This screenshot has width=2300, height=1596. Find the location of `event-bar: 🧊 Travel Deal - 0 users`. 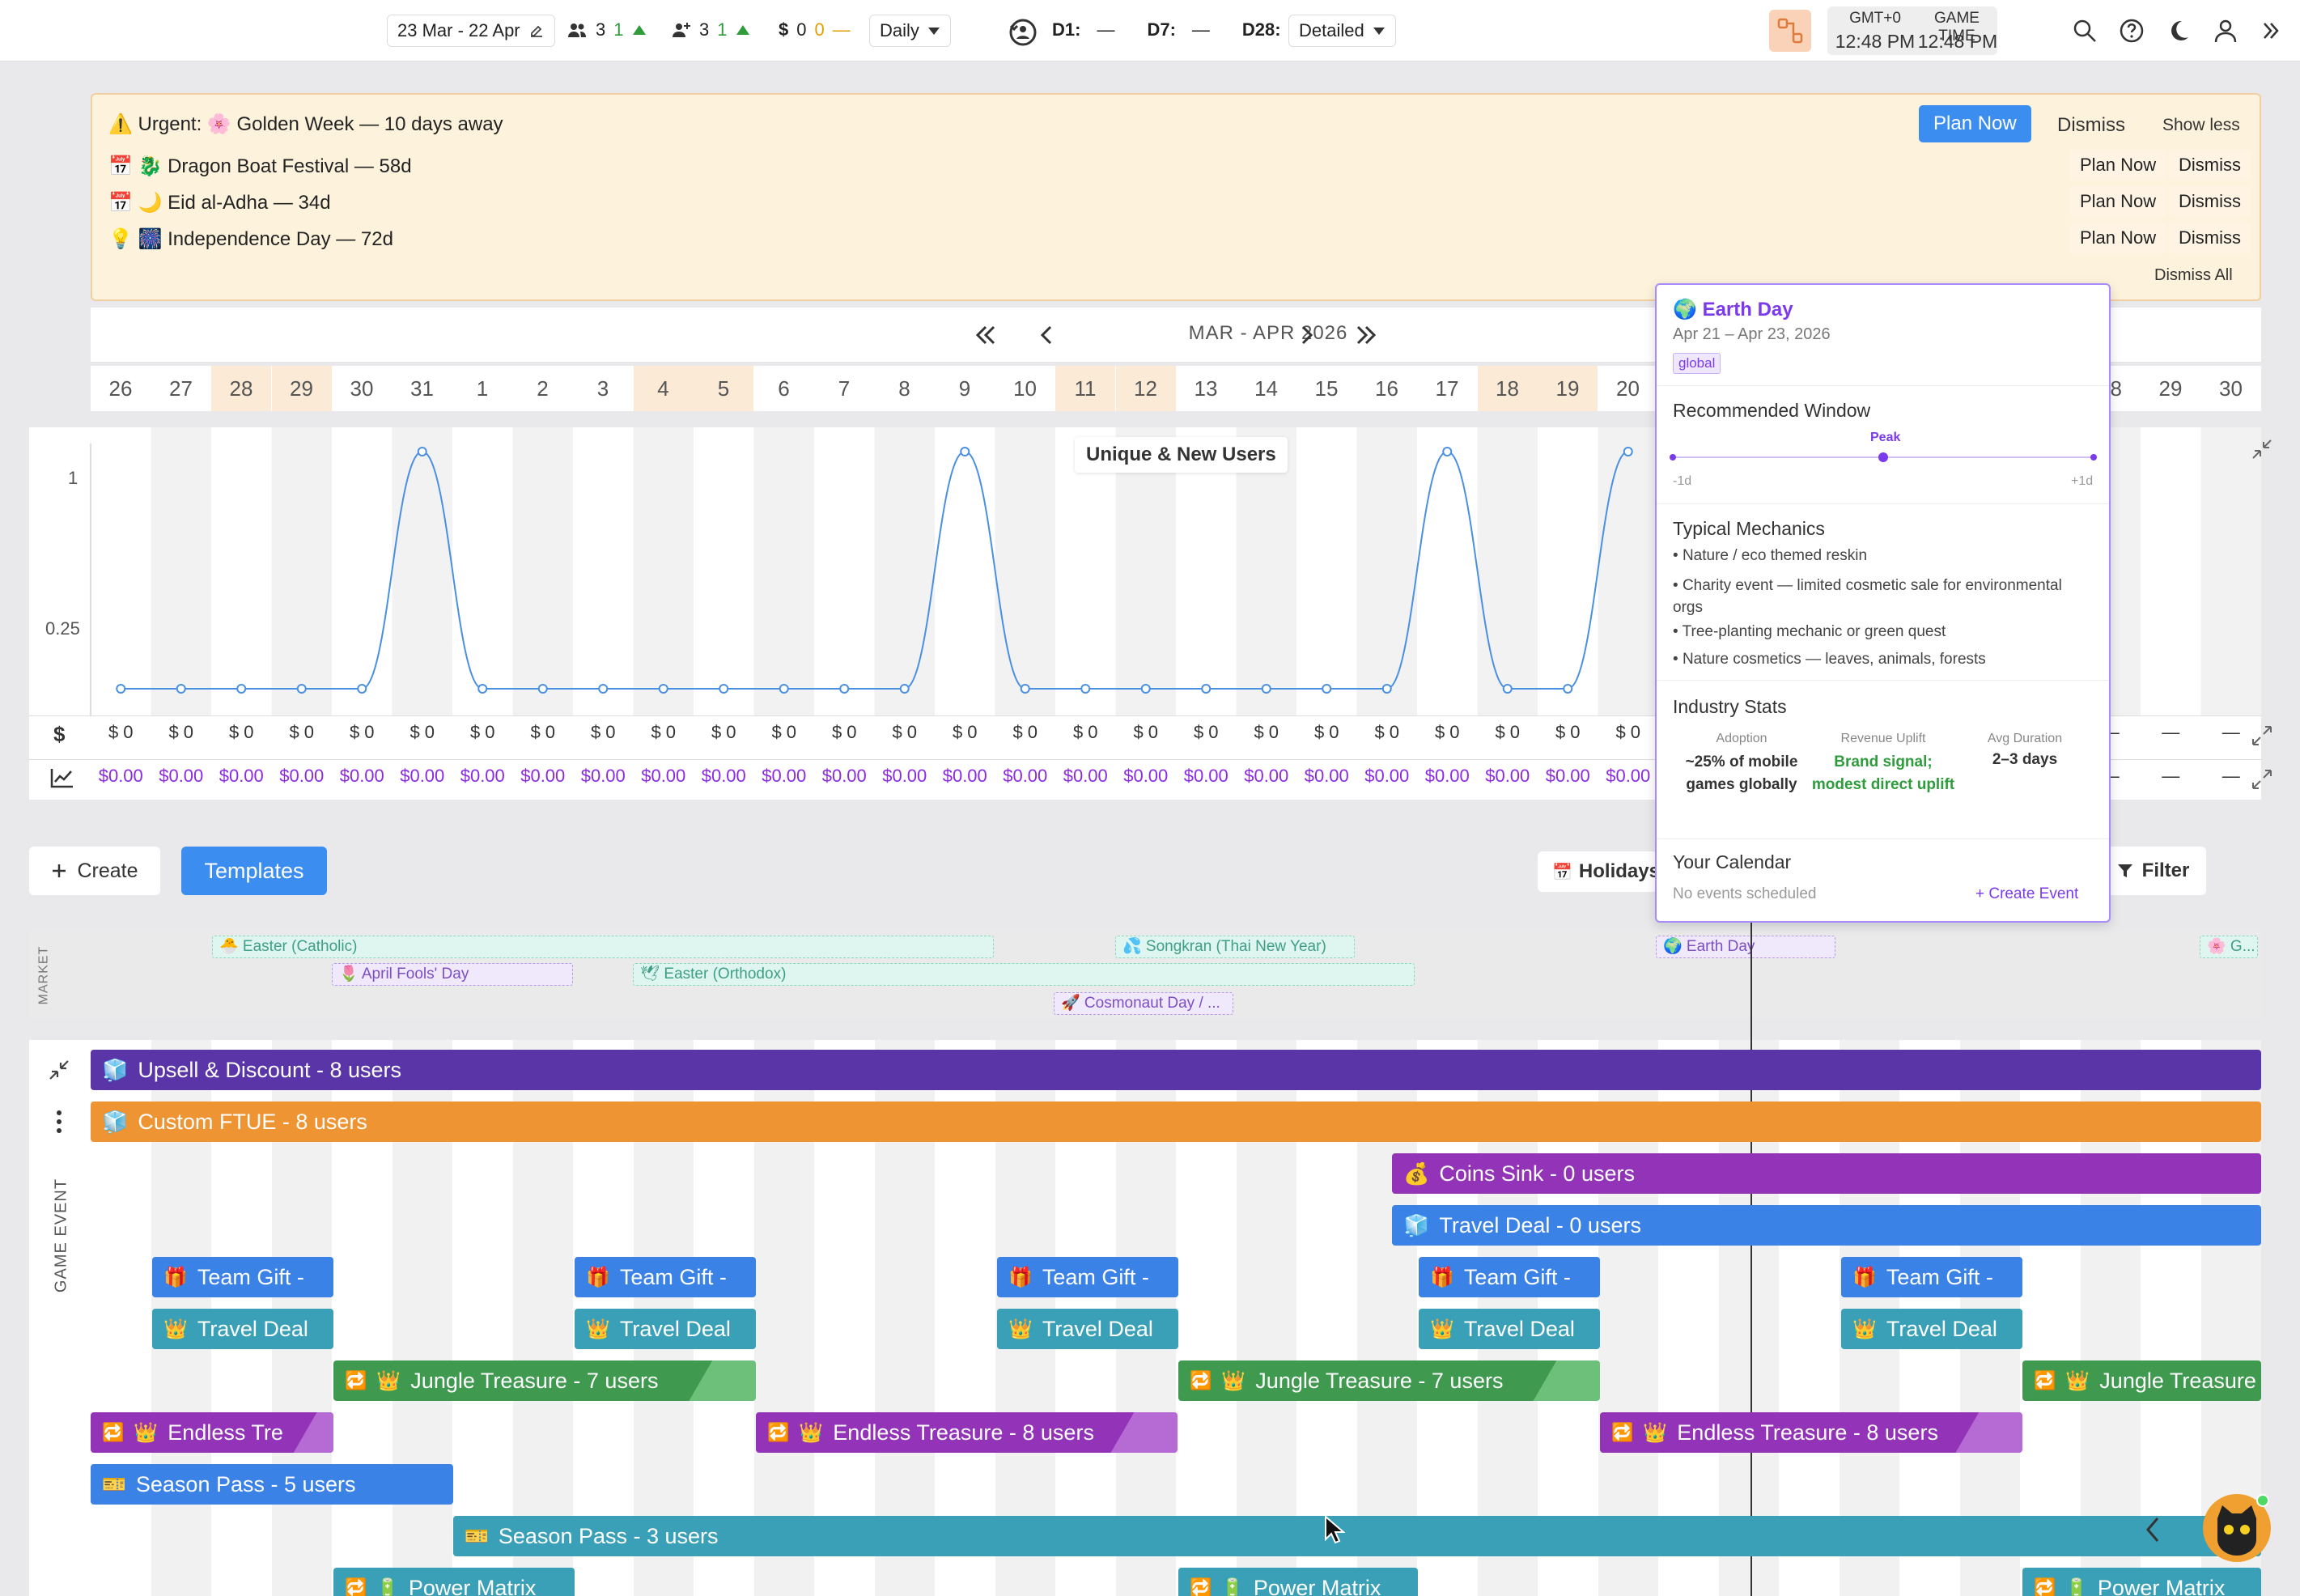

event-bar: 🧊 Travel Deal - 0 users is located at coordinates (1826, 1225).